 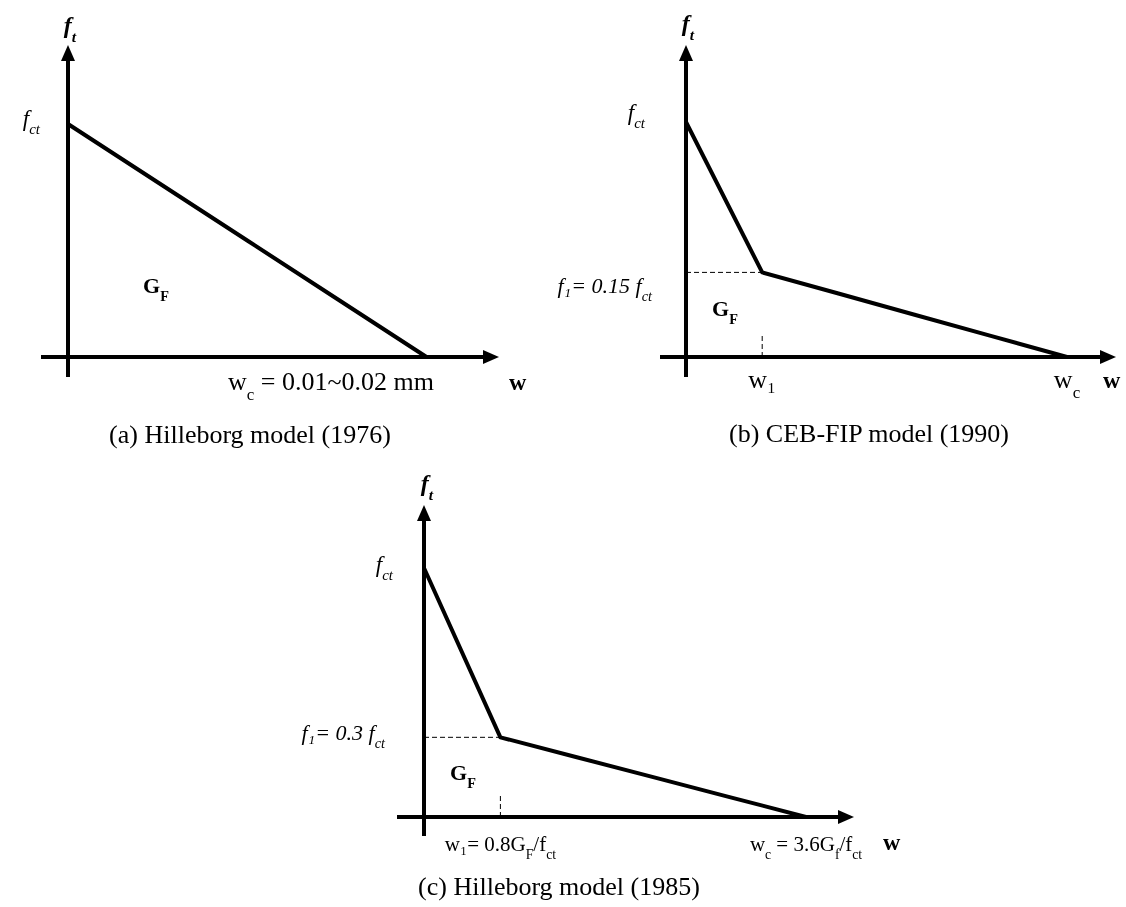 What do you see at coordinates (605, 288) in the screenshot?
I see `text: f₁= 0.15 f$_{ct}$` at bounding box center [605, 288].